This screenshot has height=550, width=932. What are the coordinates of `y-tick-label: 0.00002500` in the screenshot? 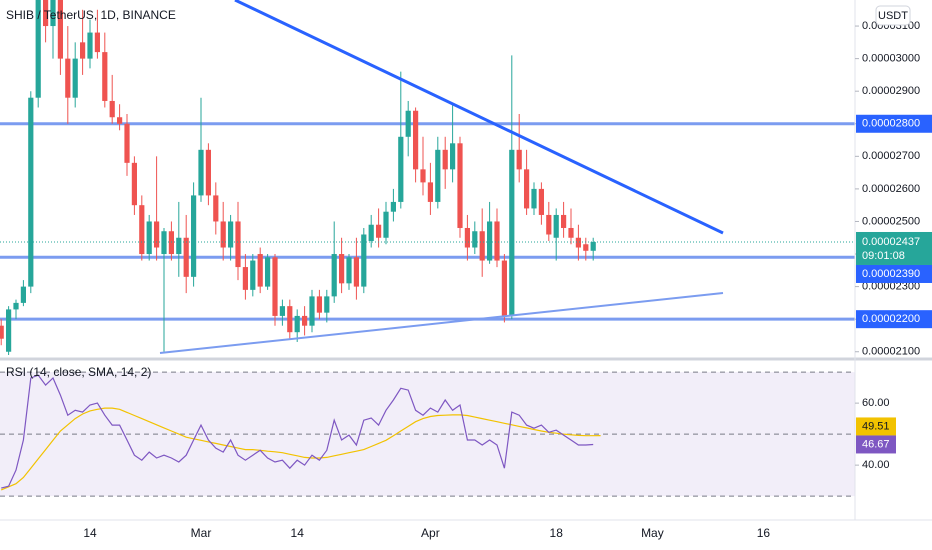 It's located at (891, 221).